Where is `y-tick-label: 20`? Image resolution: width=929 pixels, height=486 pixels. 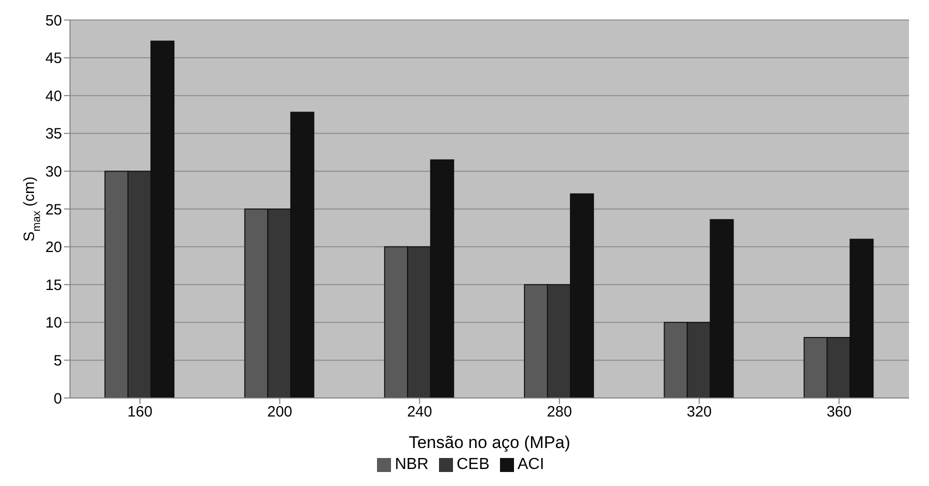 y-tick-label: 20 is located at coordinates (53, 247).